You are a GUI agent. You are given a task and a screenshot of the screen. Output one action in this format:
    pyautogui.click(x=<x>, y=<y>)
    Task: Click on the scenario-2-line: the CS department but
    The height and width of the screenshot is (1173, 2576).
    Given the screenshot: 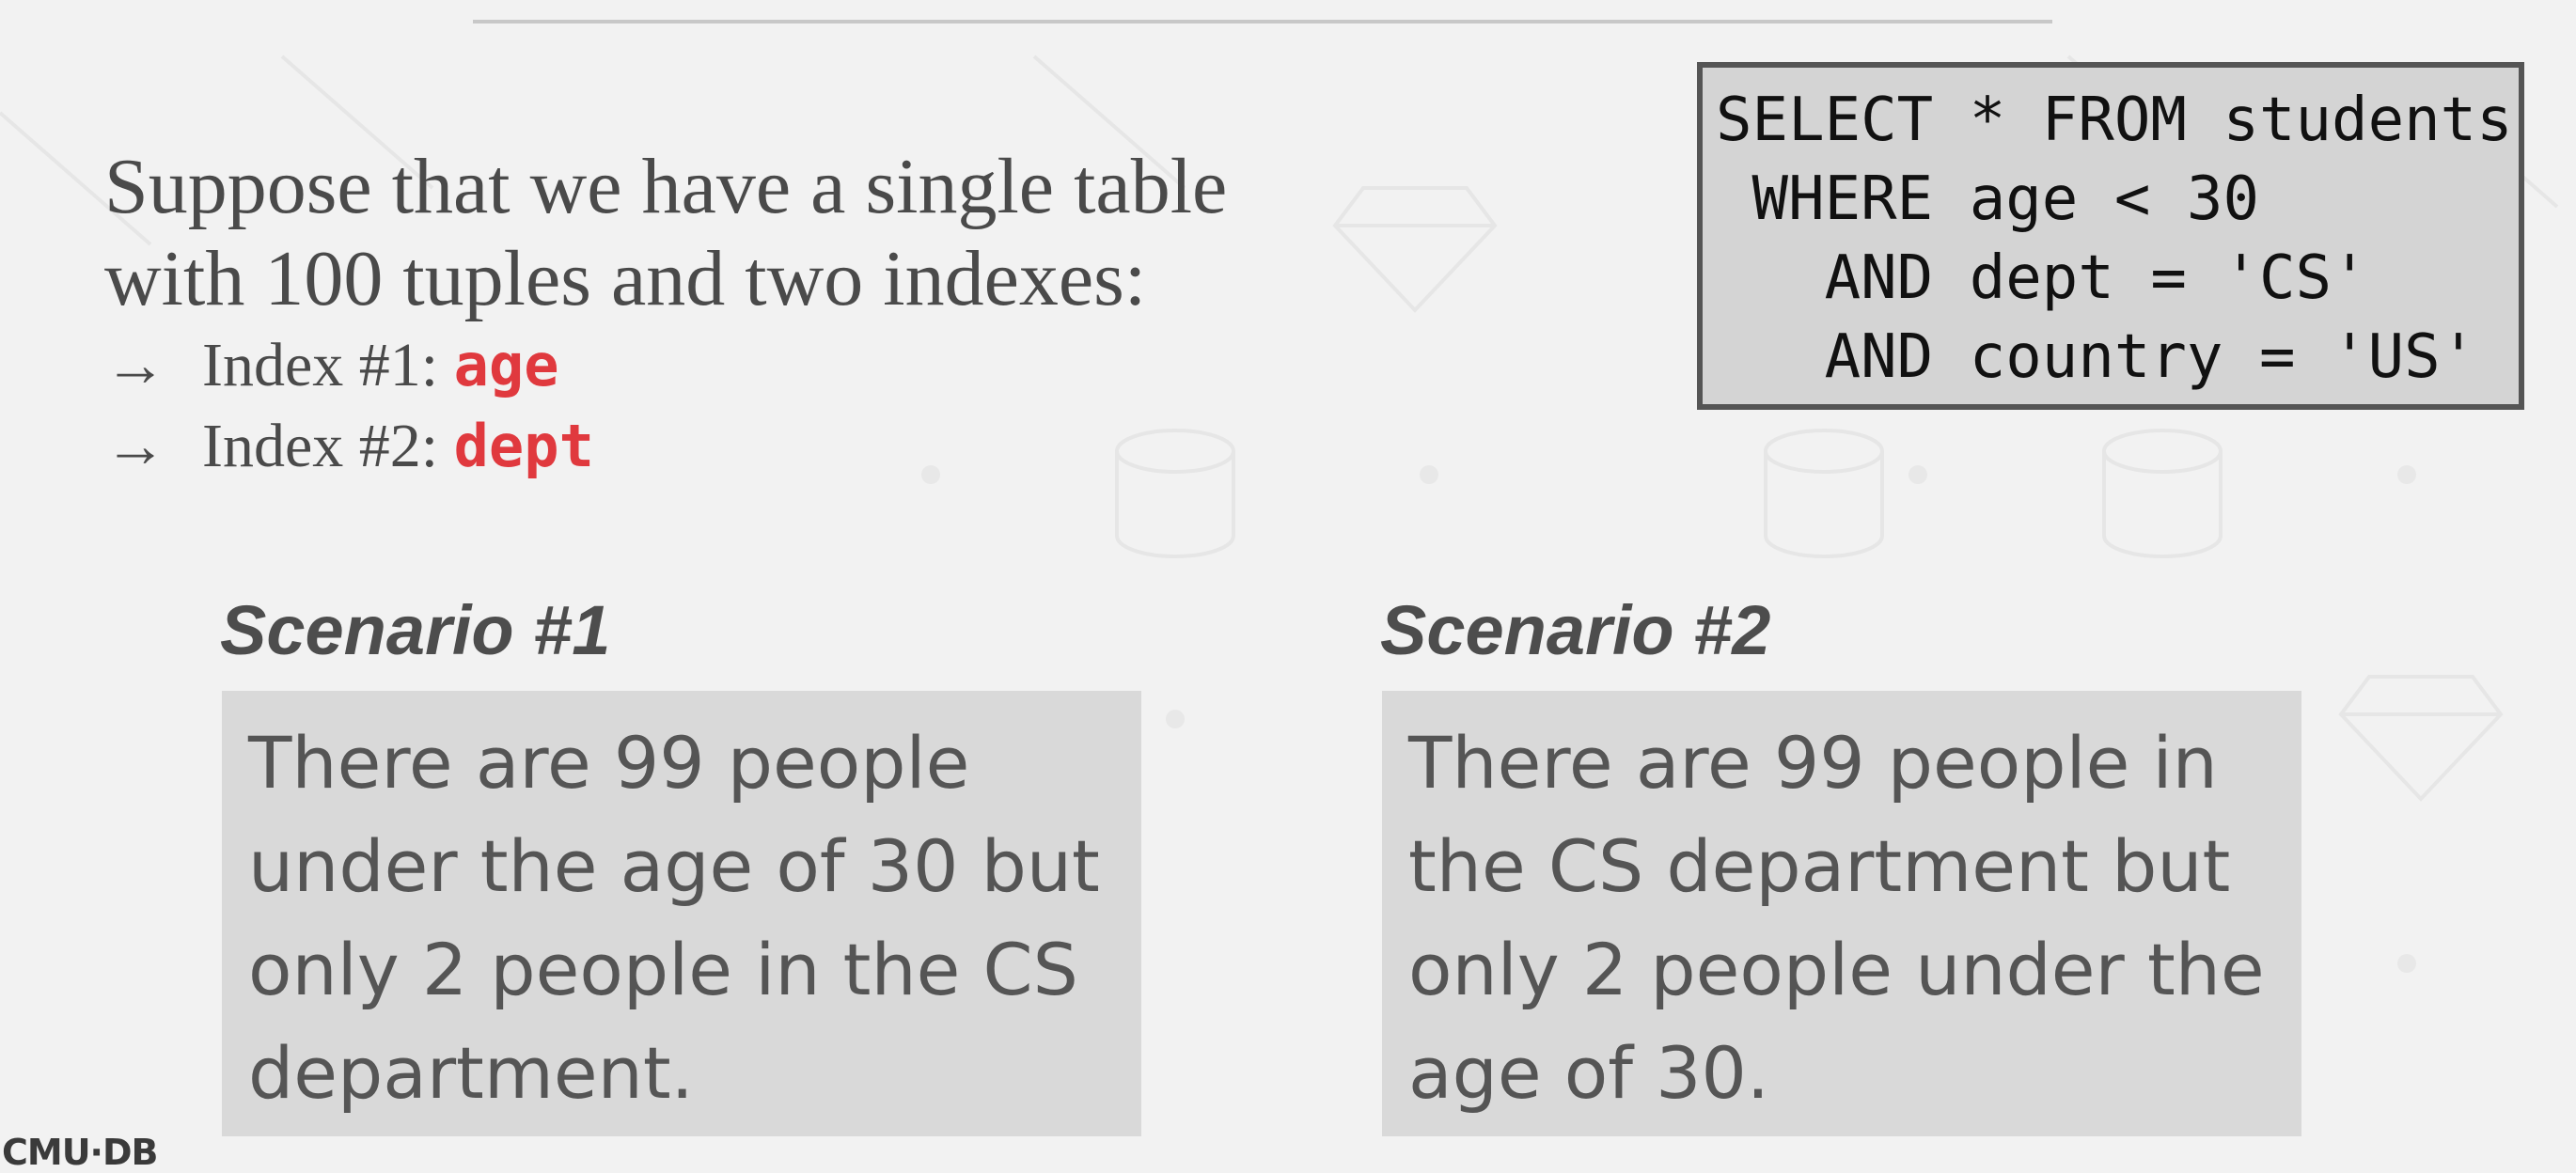 What is the action you would take?
    pyautogui.click(x=1820, y=866)
    